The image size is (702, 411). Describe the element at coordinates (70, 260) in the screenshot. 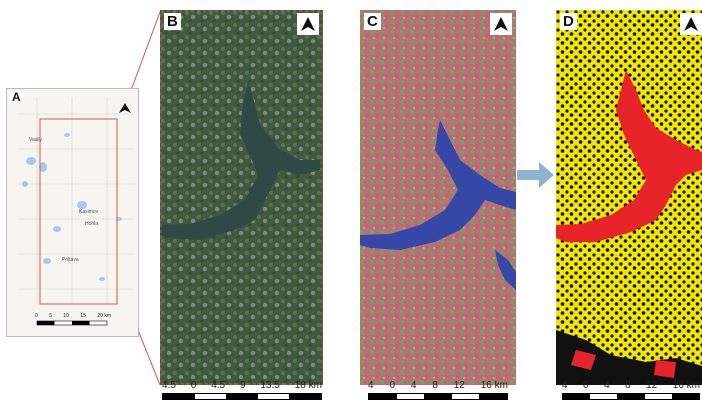

I see `place-label: Poltava` at that location.